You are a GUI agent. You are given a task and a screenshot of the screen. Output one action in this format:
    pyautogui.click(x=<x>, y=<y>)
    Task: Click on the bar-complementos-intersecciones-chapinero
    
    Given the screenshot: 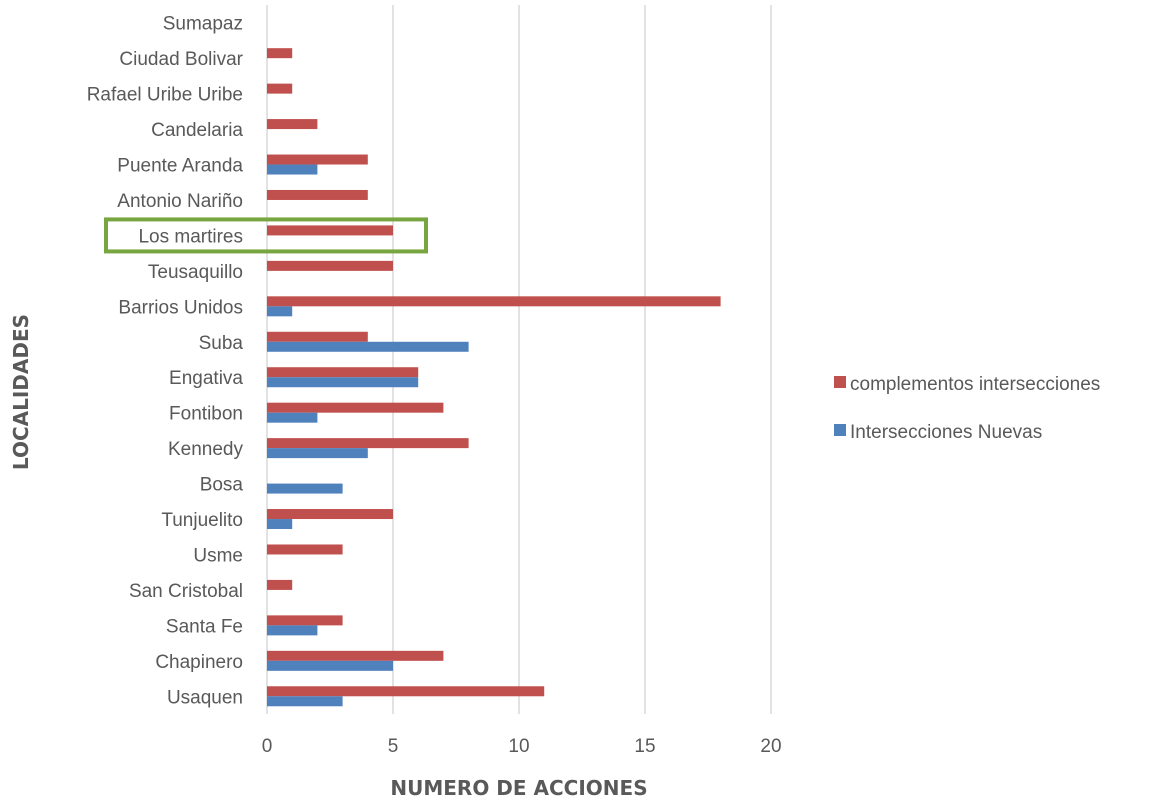 What is the action you would take?
    pyautogui.click(x=355, y=655)
    